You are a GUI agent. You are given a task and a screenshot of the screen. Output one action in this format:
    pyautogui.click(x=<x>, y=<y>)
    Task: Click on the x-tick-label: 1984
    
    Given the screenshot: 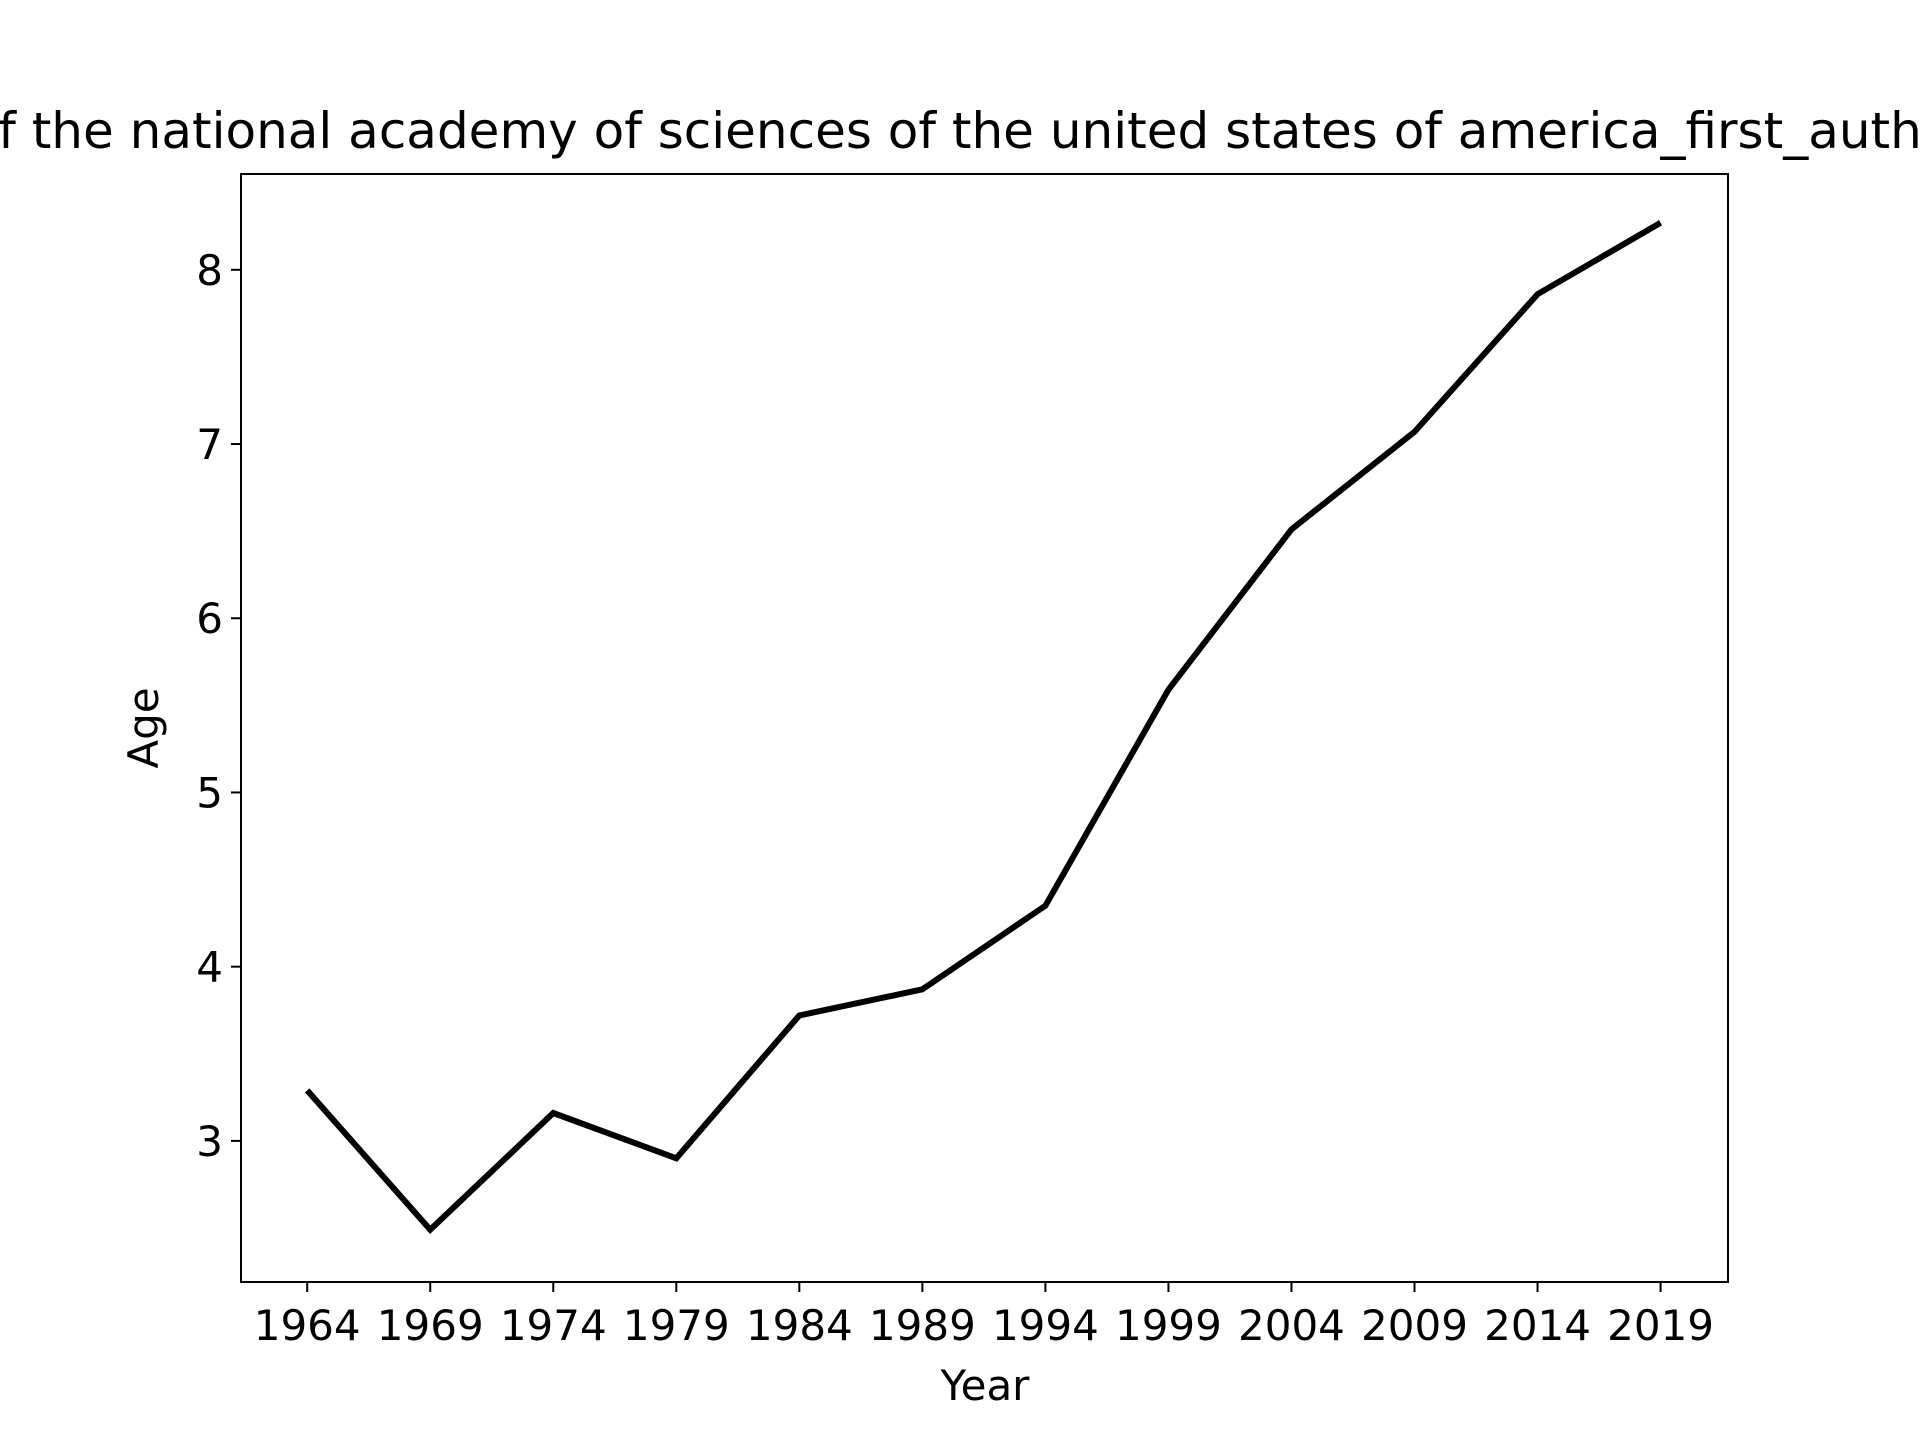 What is the action you would take?
    pyautogui.click(x=799, y=1325)
    